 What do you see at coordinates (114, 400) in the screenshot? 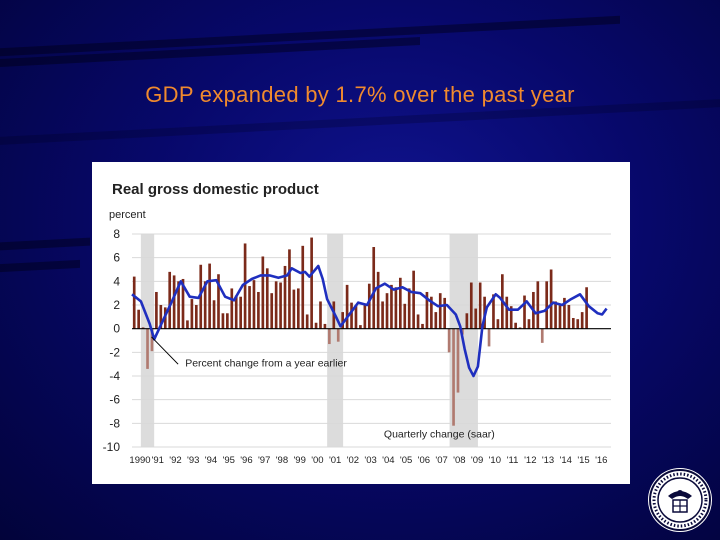
I see `y-tick-label: -6` at bounding box center [114, 400].